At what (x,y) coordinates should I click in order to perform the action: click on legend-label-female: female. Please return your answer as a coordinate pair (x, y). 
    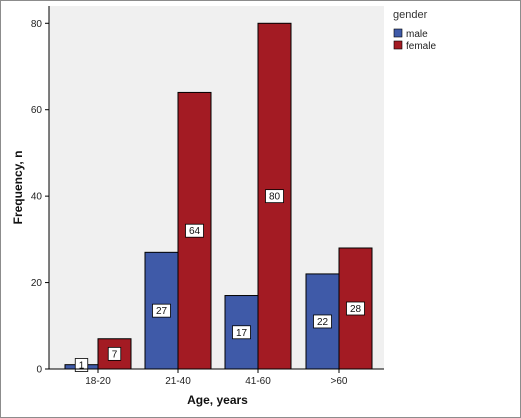
    Looking at the image, I should click on (421, 46).